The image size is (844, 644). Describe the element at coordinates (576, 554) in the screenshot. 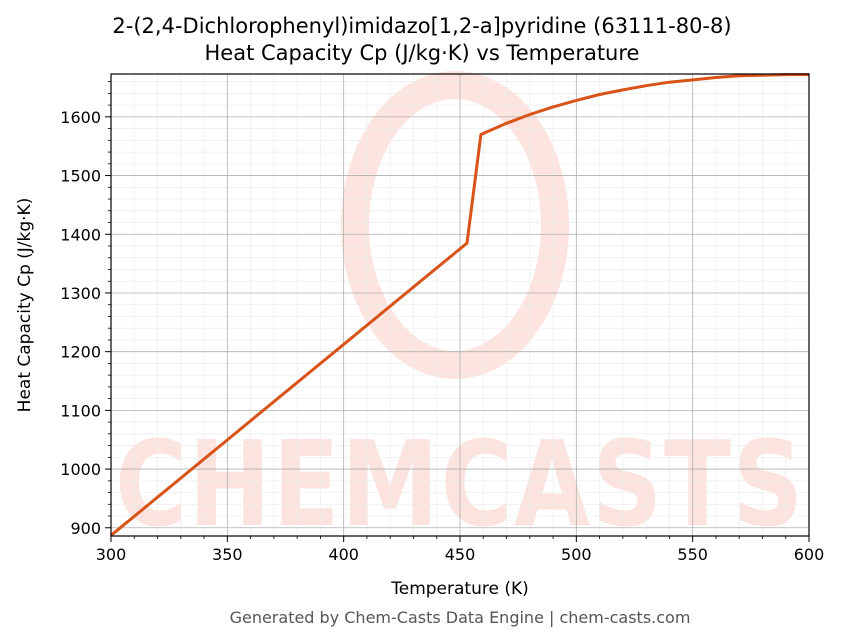

I see `x-tick-label: 500` at that location.